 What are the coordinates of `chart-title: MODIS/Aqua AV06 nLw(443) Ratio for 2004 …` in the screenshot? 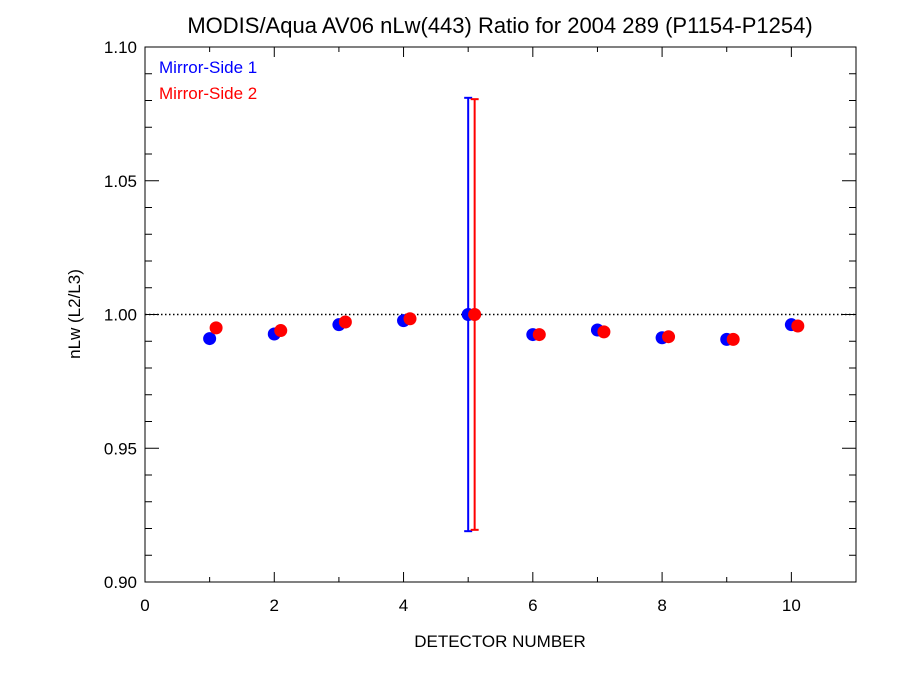 It's located at (499, 25).